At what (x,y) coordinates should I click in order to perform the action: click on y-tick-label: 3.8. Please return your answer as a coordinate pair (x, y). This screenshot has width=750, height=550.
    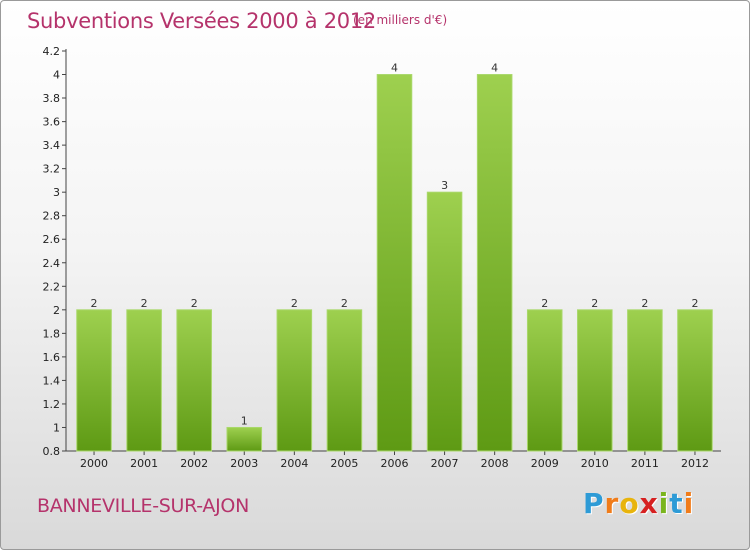
    Looking at the image, I should click on (52, 98).